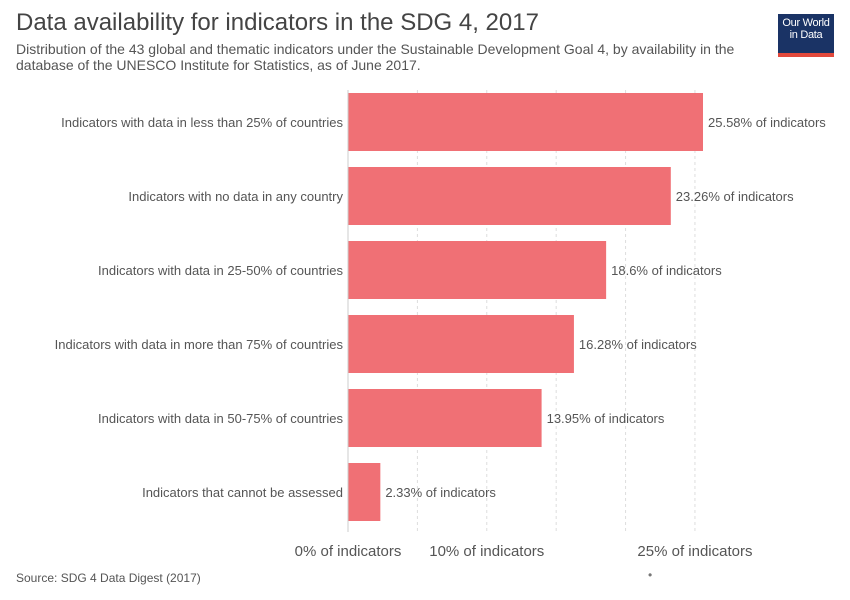  I want to click on value-label: 23.26% of indicators, so click(735, 196).